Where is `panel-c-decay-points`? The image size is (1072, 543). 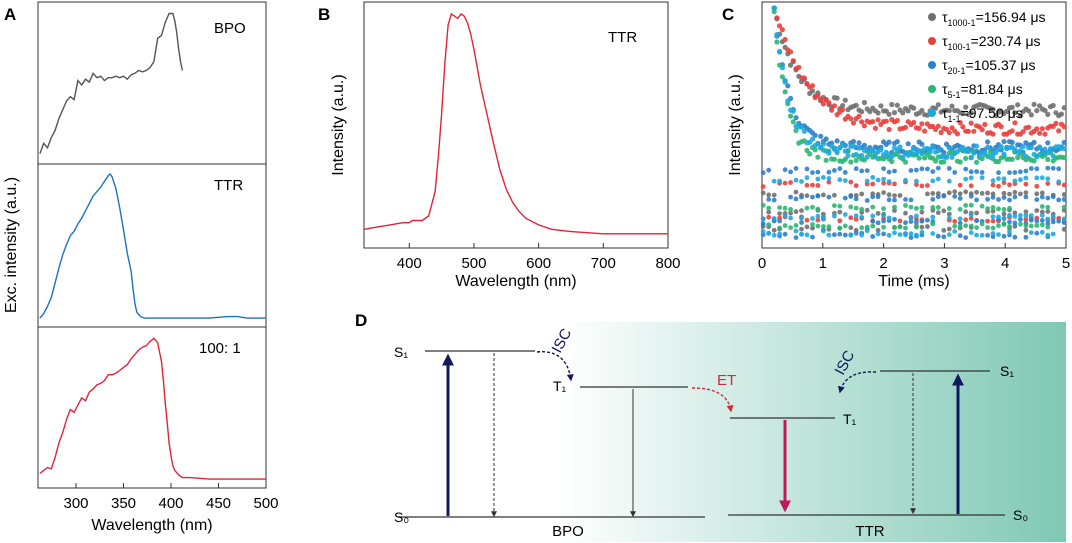
panel-c-decay-points is located at coordinates (913, 123).